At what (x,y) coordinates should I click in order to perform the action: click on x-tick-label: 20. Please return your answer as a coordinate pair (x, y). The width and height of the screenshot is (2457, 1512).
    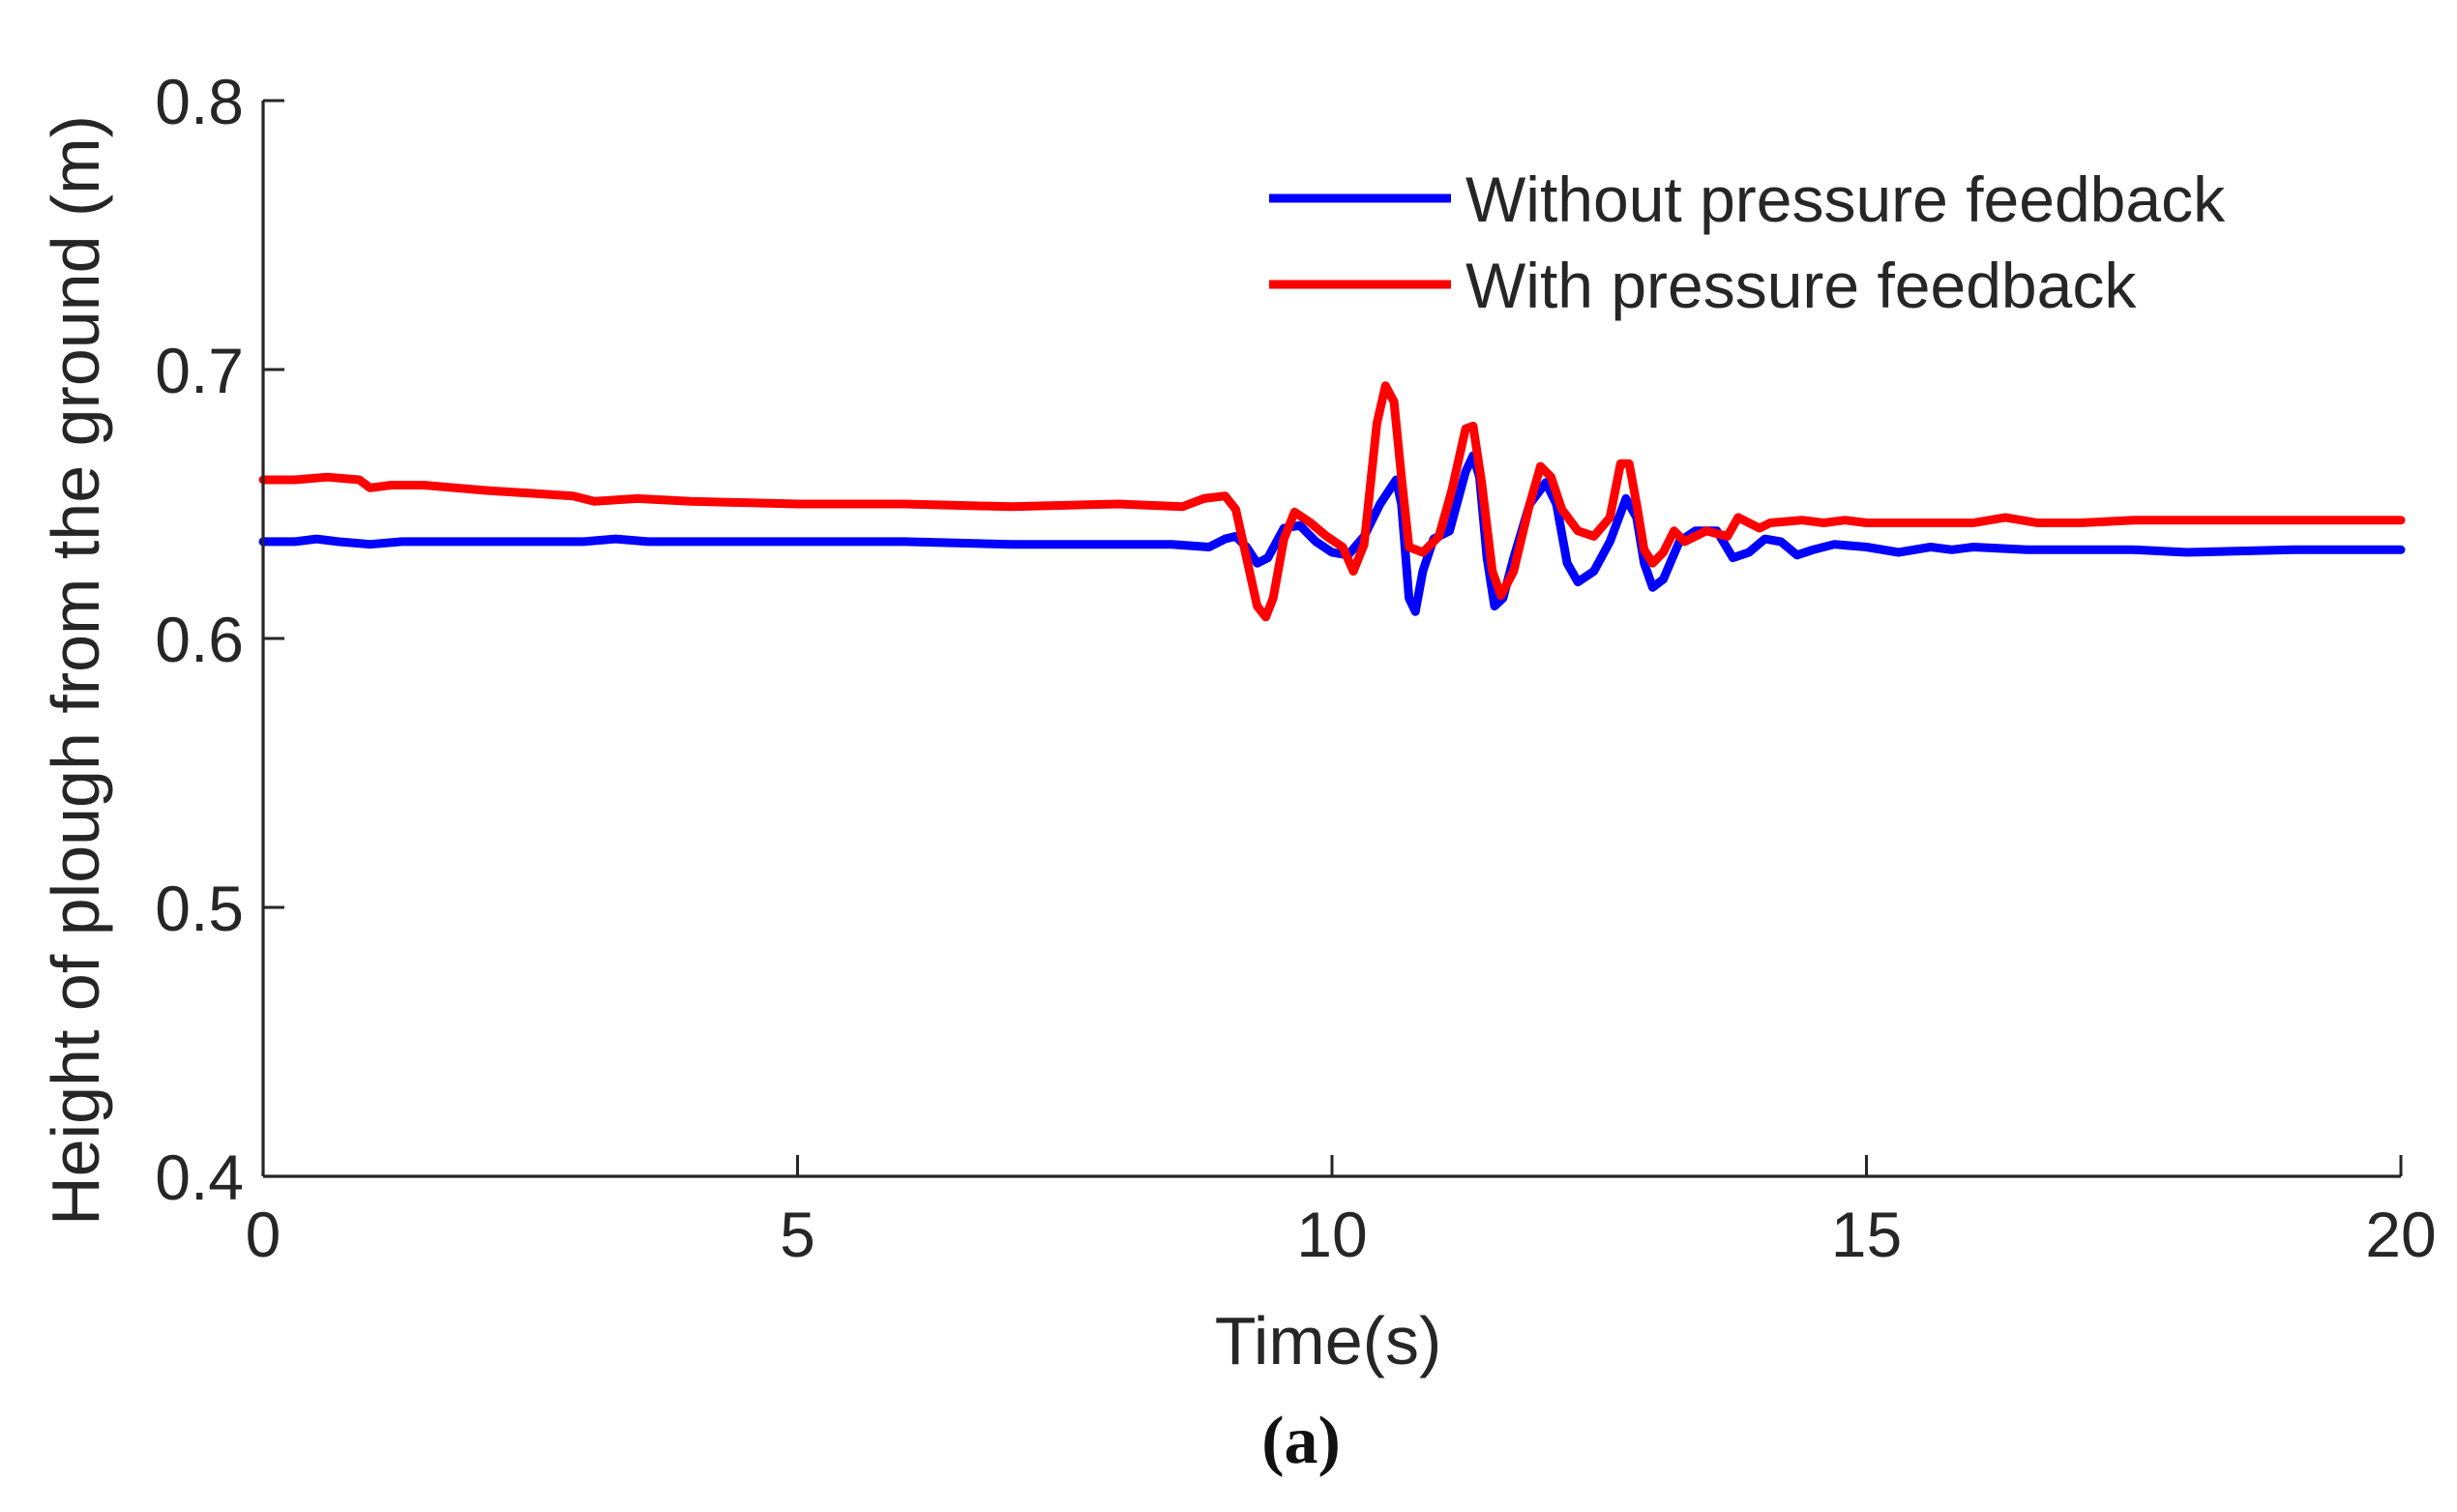
    Looking at the image, I should click on (2400, 1235).